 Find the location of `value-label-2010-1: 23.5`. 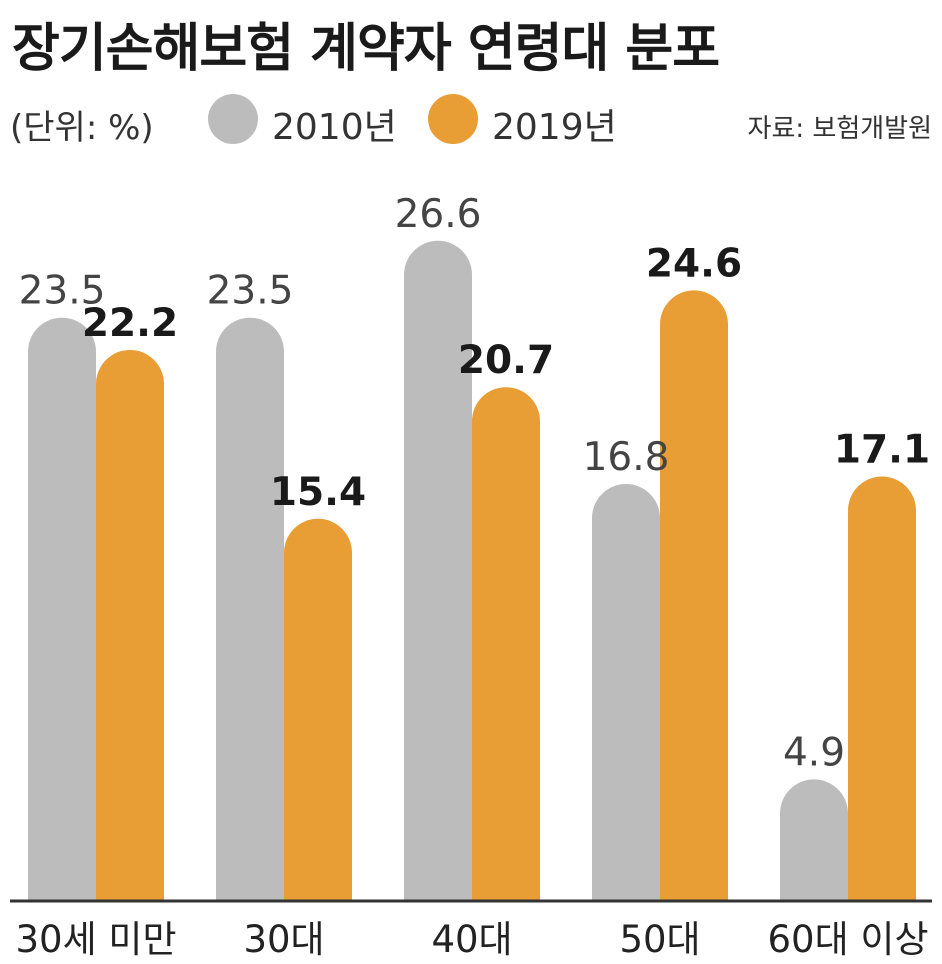

value-label-2010-1: 23.5 is located at coordinates (250, 291).